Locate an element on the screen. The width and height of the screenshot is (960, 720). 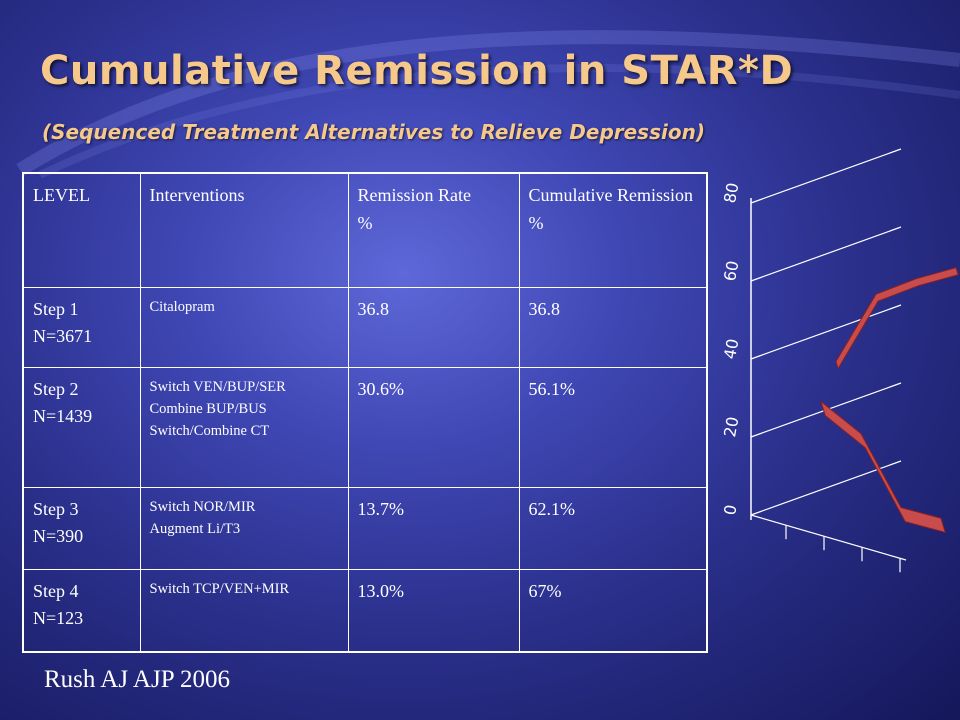
table-row: Step 1 N=3671 Citalopram 36.8 36.8 is located at coordinates (365, 327).